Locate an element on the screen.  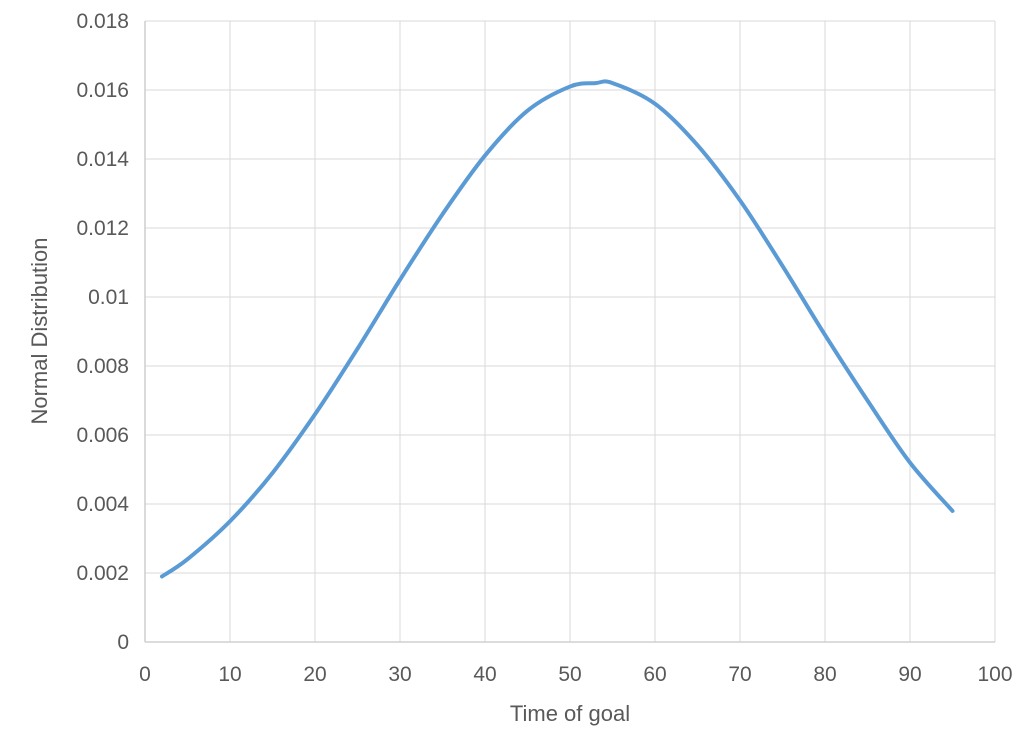
y-tick-label: 0.012 is located at coordinates (102, 228).